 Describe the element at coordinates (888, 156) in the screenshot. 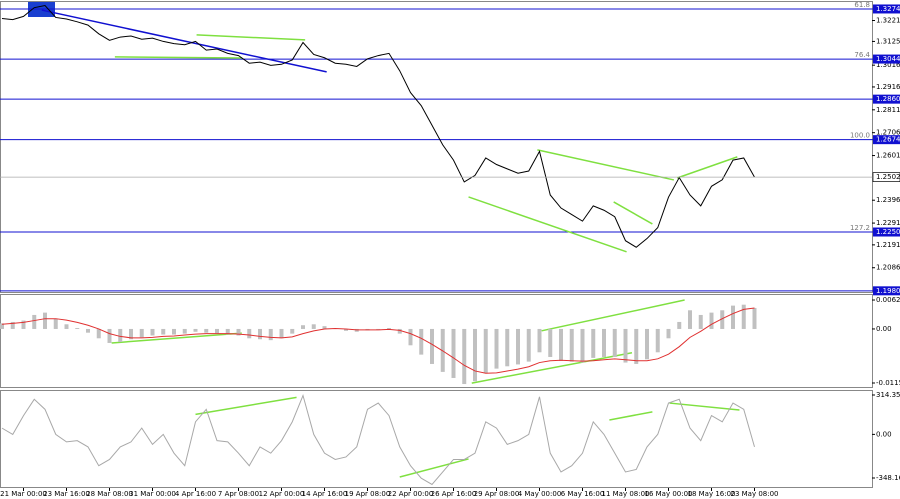

I see `y-tick-label: 1.2601` at that location.